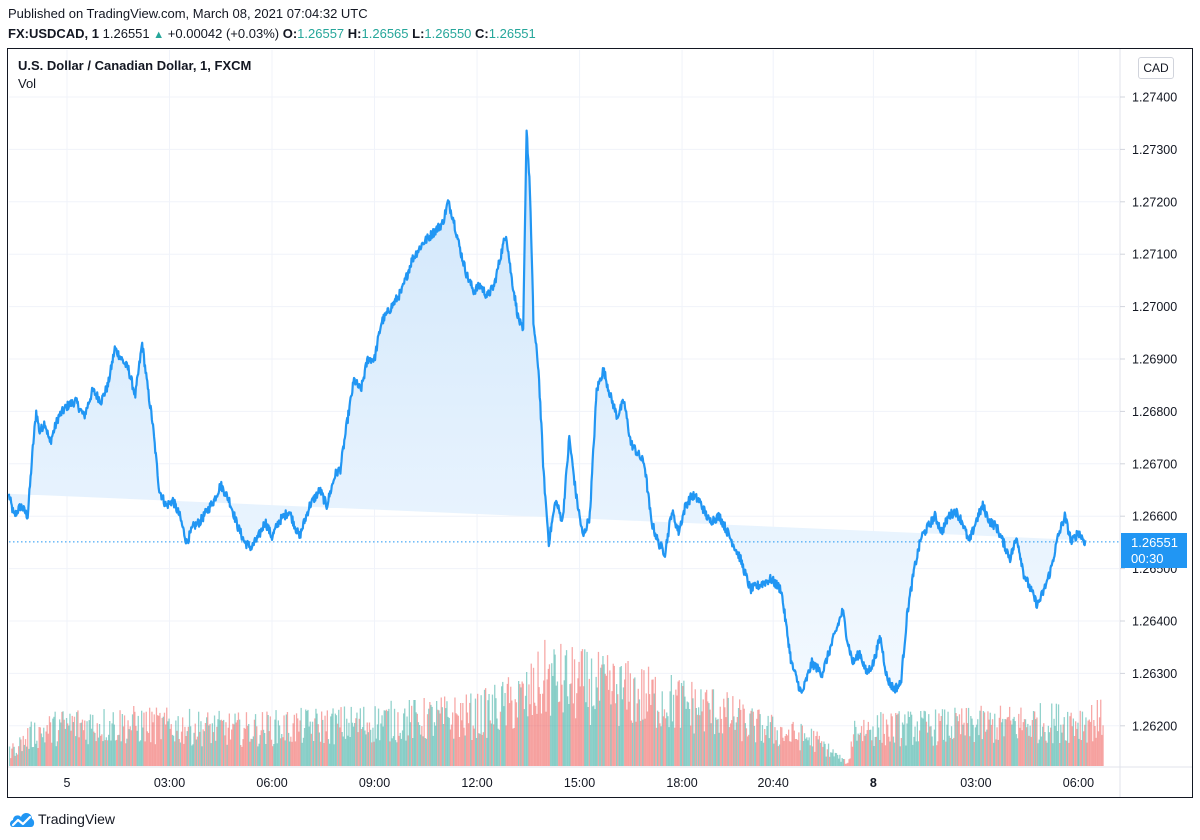 The width and height of the screenshot is (1200, 840). I want to click on low-value: 1.26550, so click(448, 33).